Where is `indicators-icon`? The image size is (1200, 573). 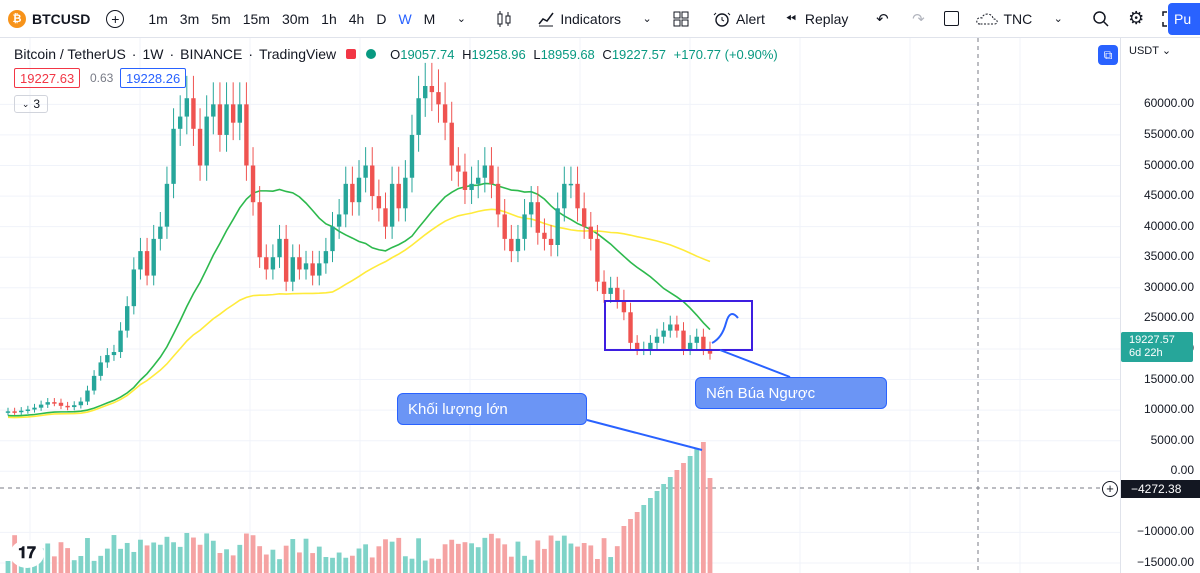
indicators-icon is located at coordinates (546, 19).